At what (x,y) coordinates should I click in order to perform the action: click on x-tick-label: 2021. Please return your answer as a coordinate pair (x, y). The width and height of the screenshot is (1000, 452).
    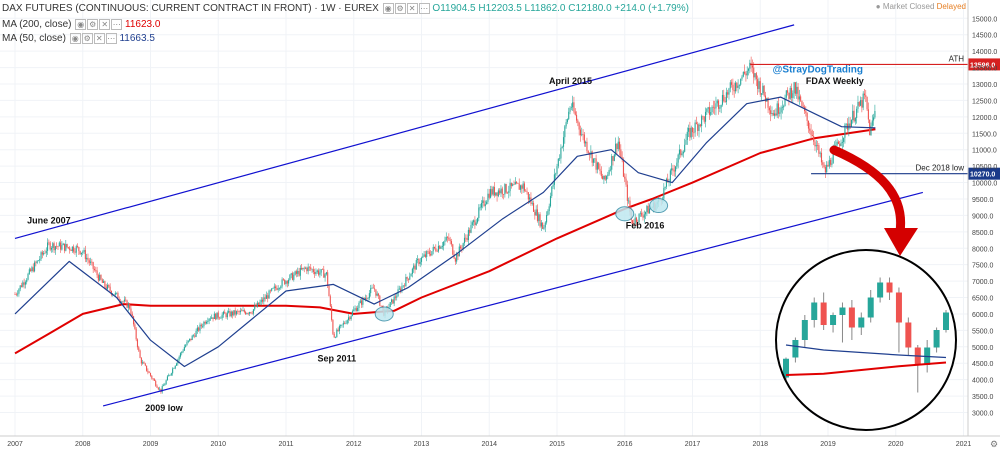
    Looking at the image, I should click on (964, 444).